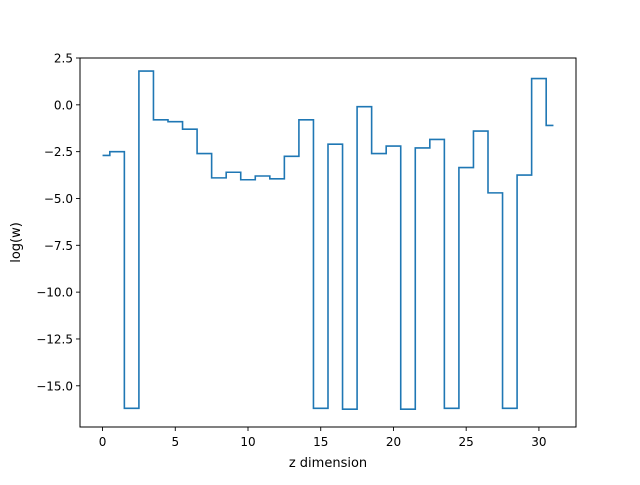  I want to click on x-tick-label: 25, so click(466, 442).